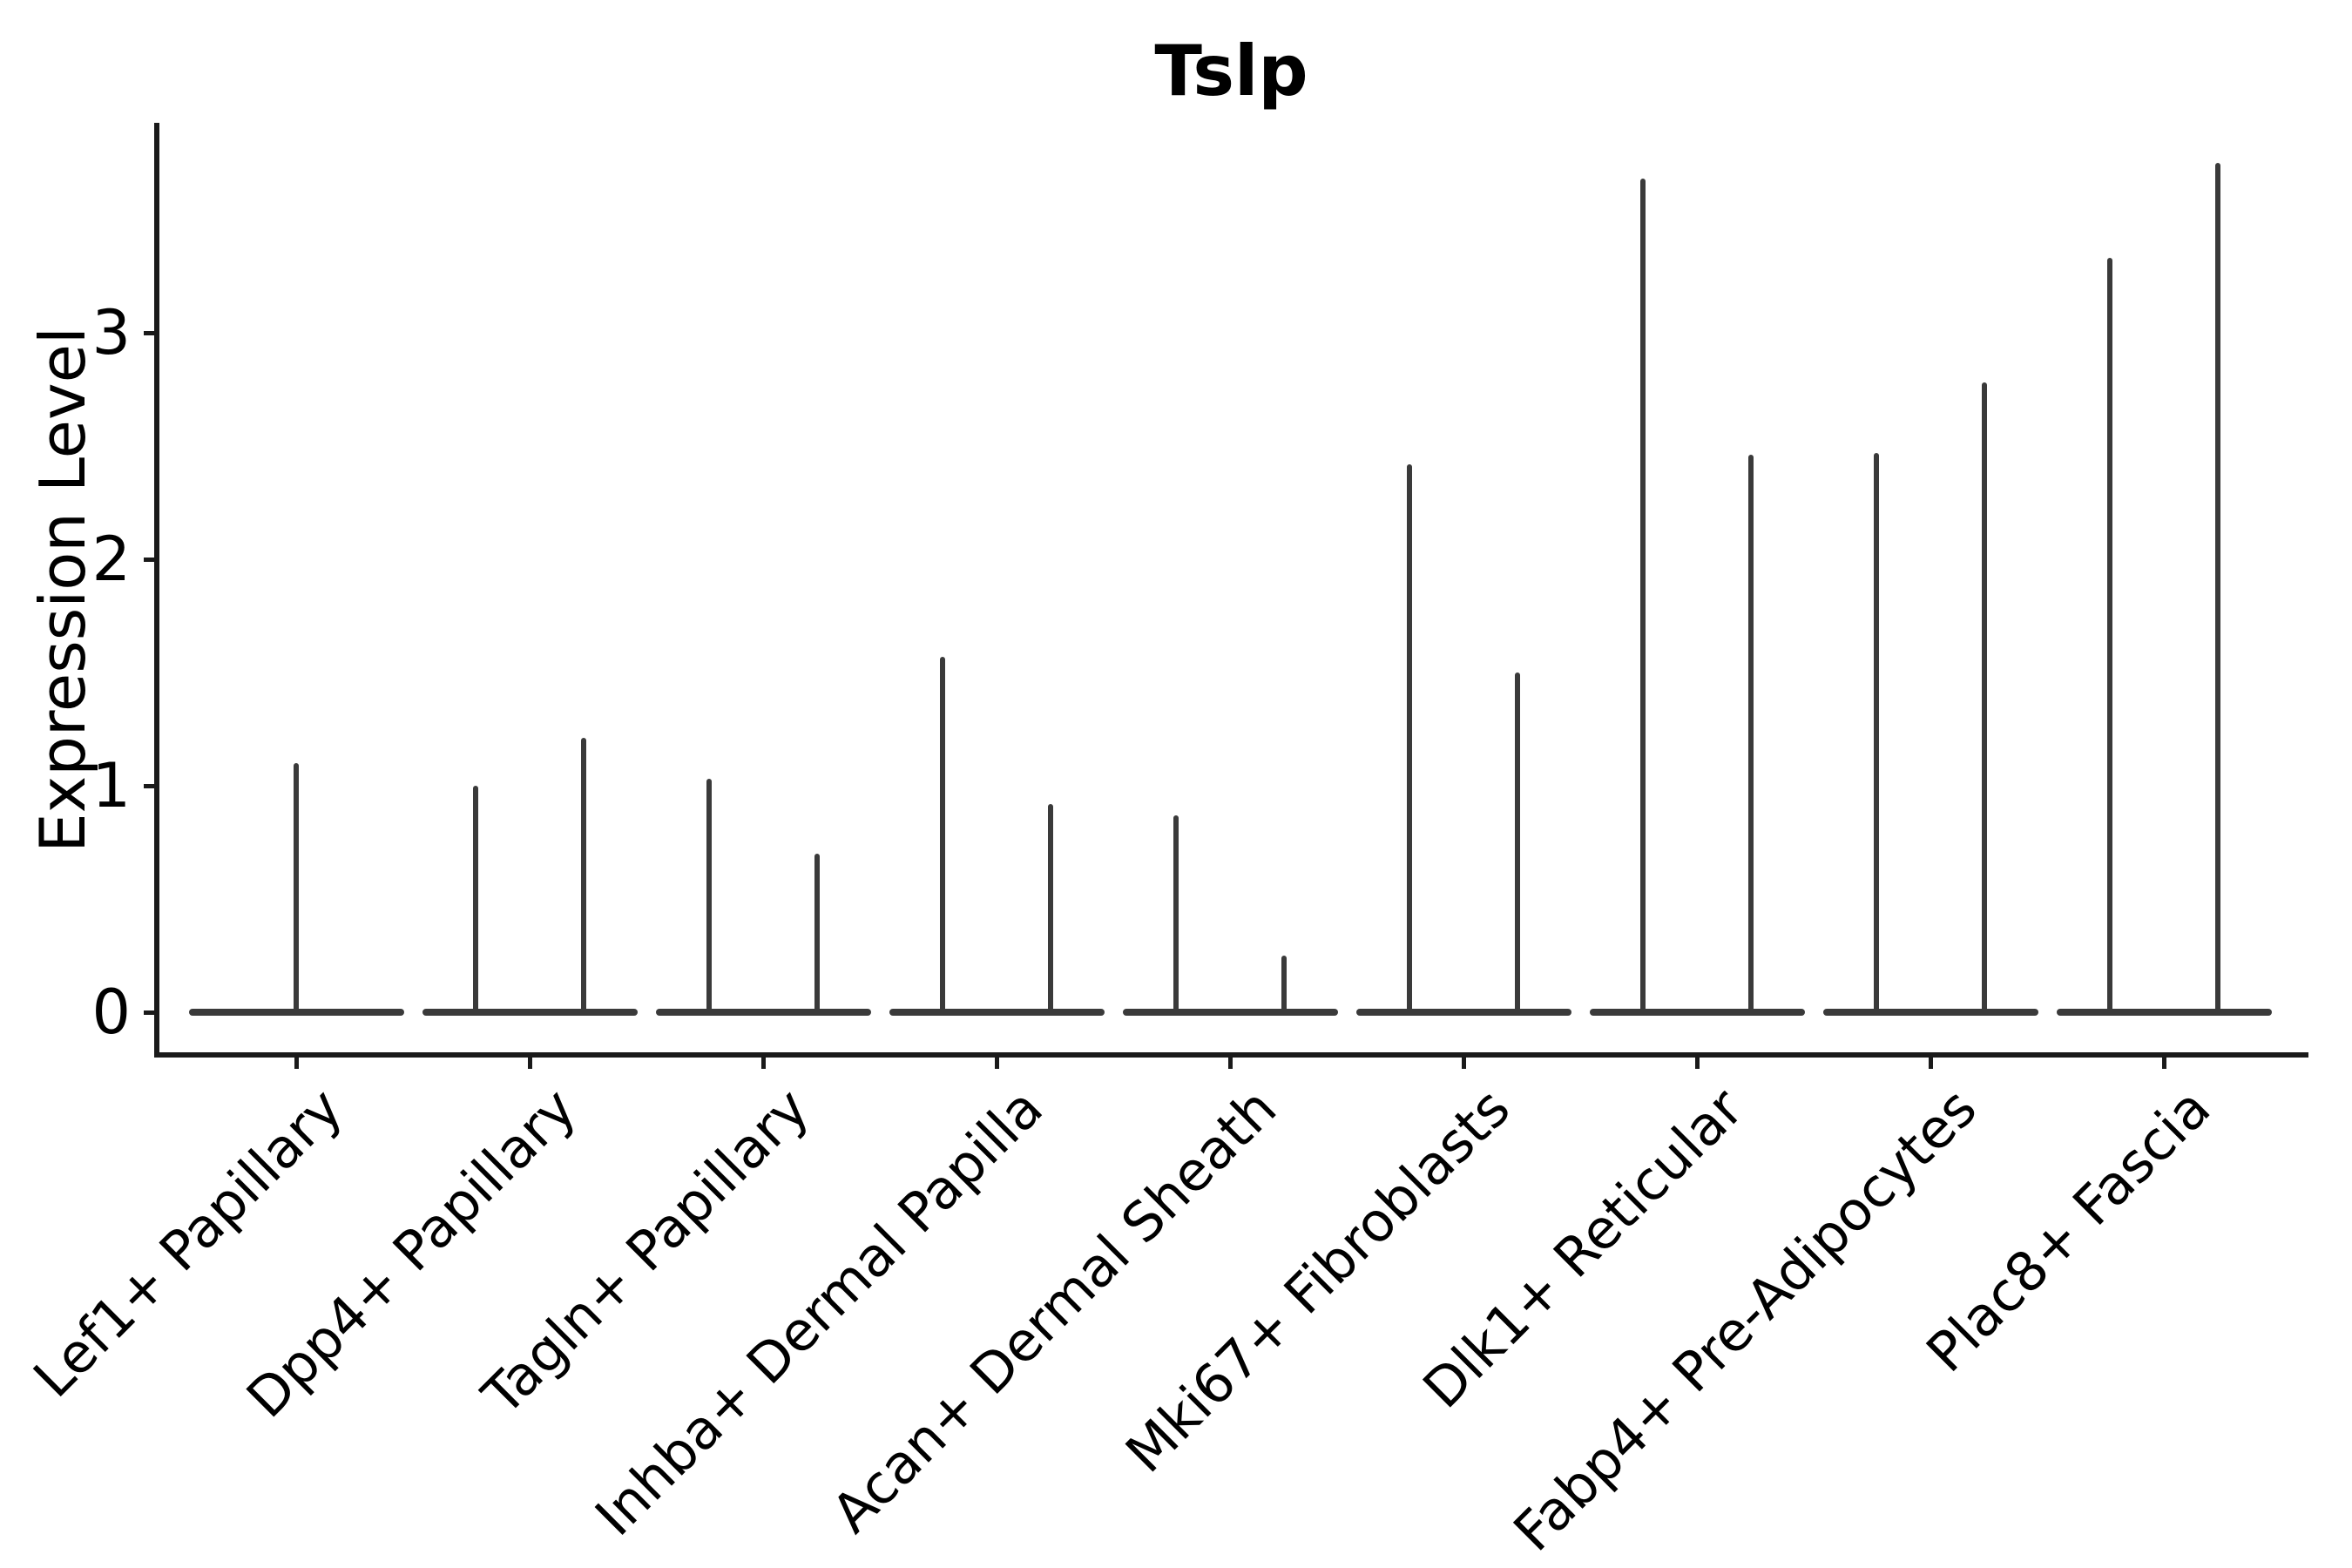 Image resolution: width=2352 pixels, height=1568 pixels. I want to click on y-tick-label: 3, so click(111, 332).